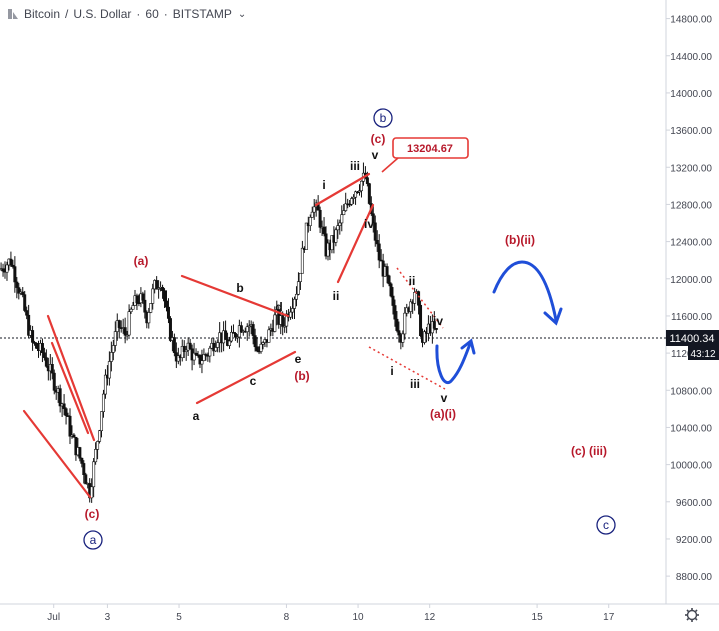 This screenshot has width=719, height=631. Describe the element at coordinates (691, 466) in the screenshot. I see `y-tick-label: 10000.00` at that location.